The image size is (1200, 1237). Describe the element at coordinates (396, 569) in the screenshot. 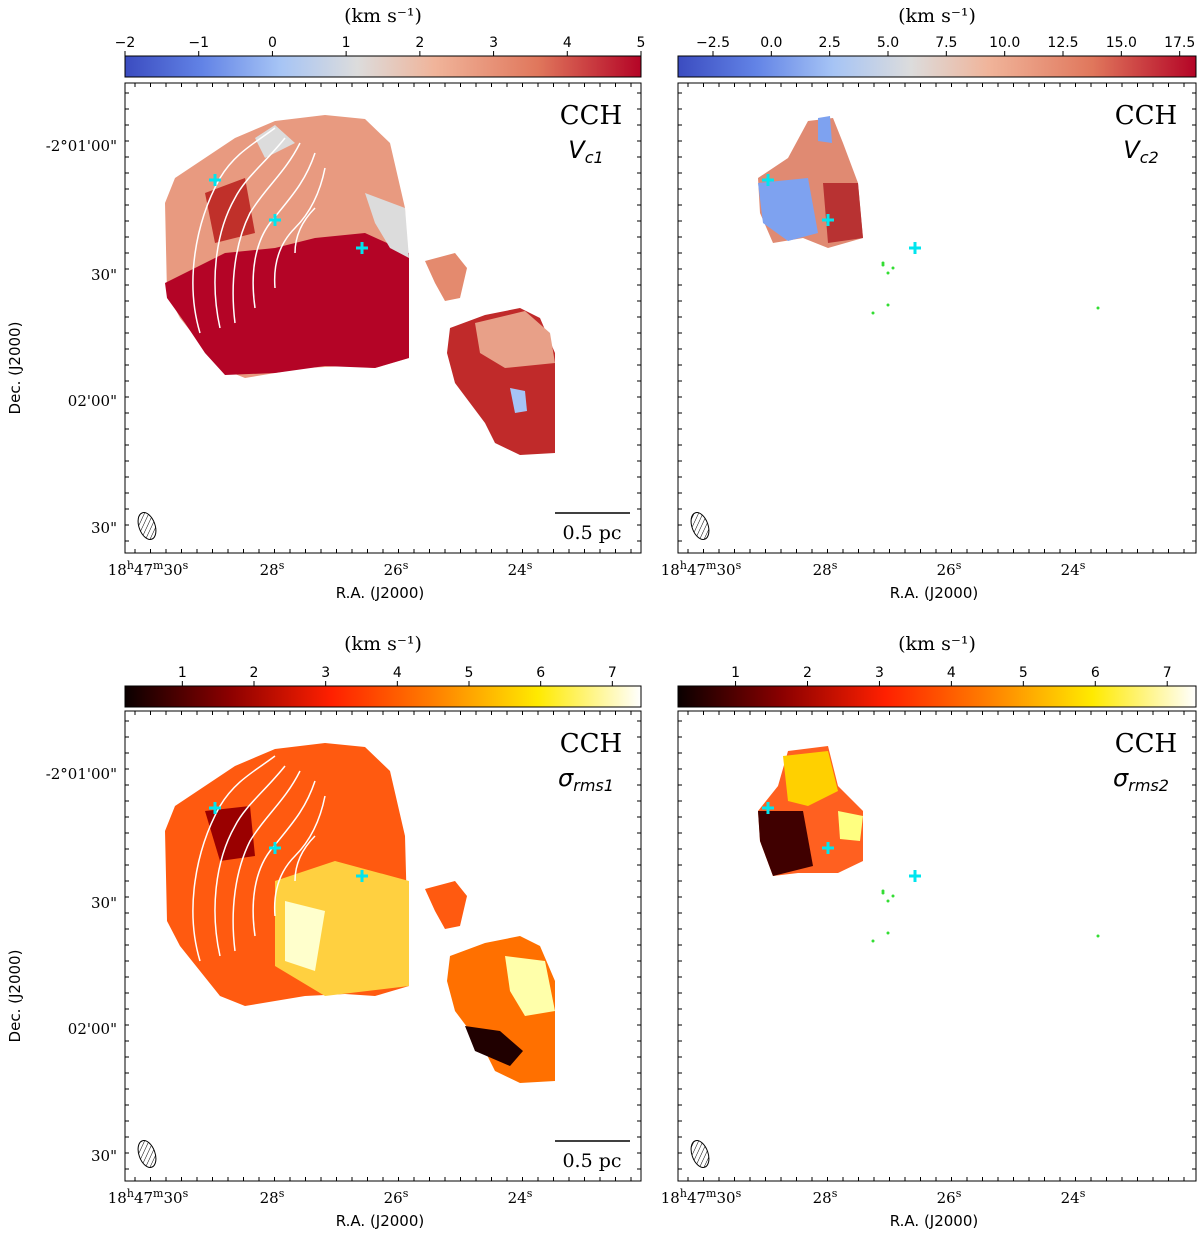

I see `ra-tick-label: 26s` at that location.